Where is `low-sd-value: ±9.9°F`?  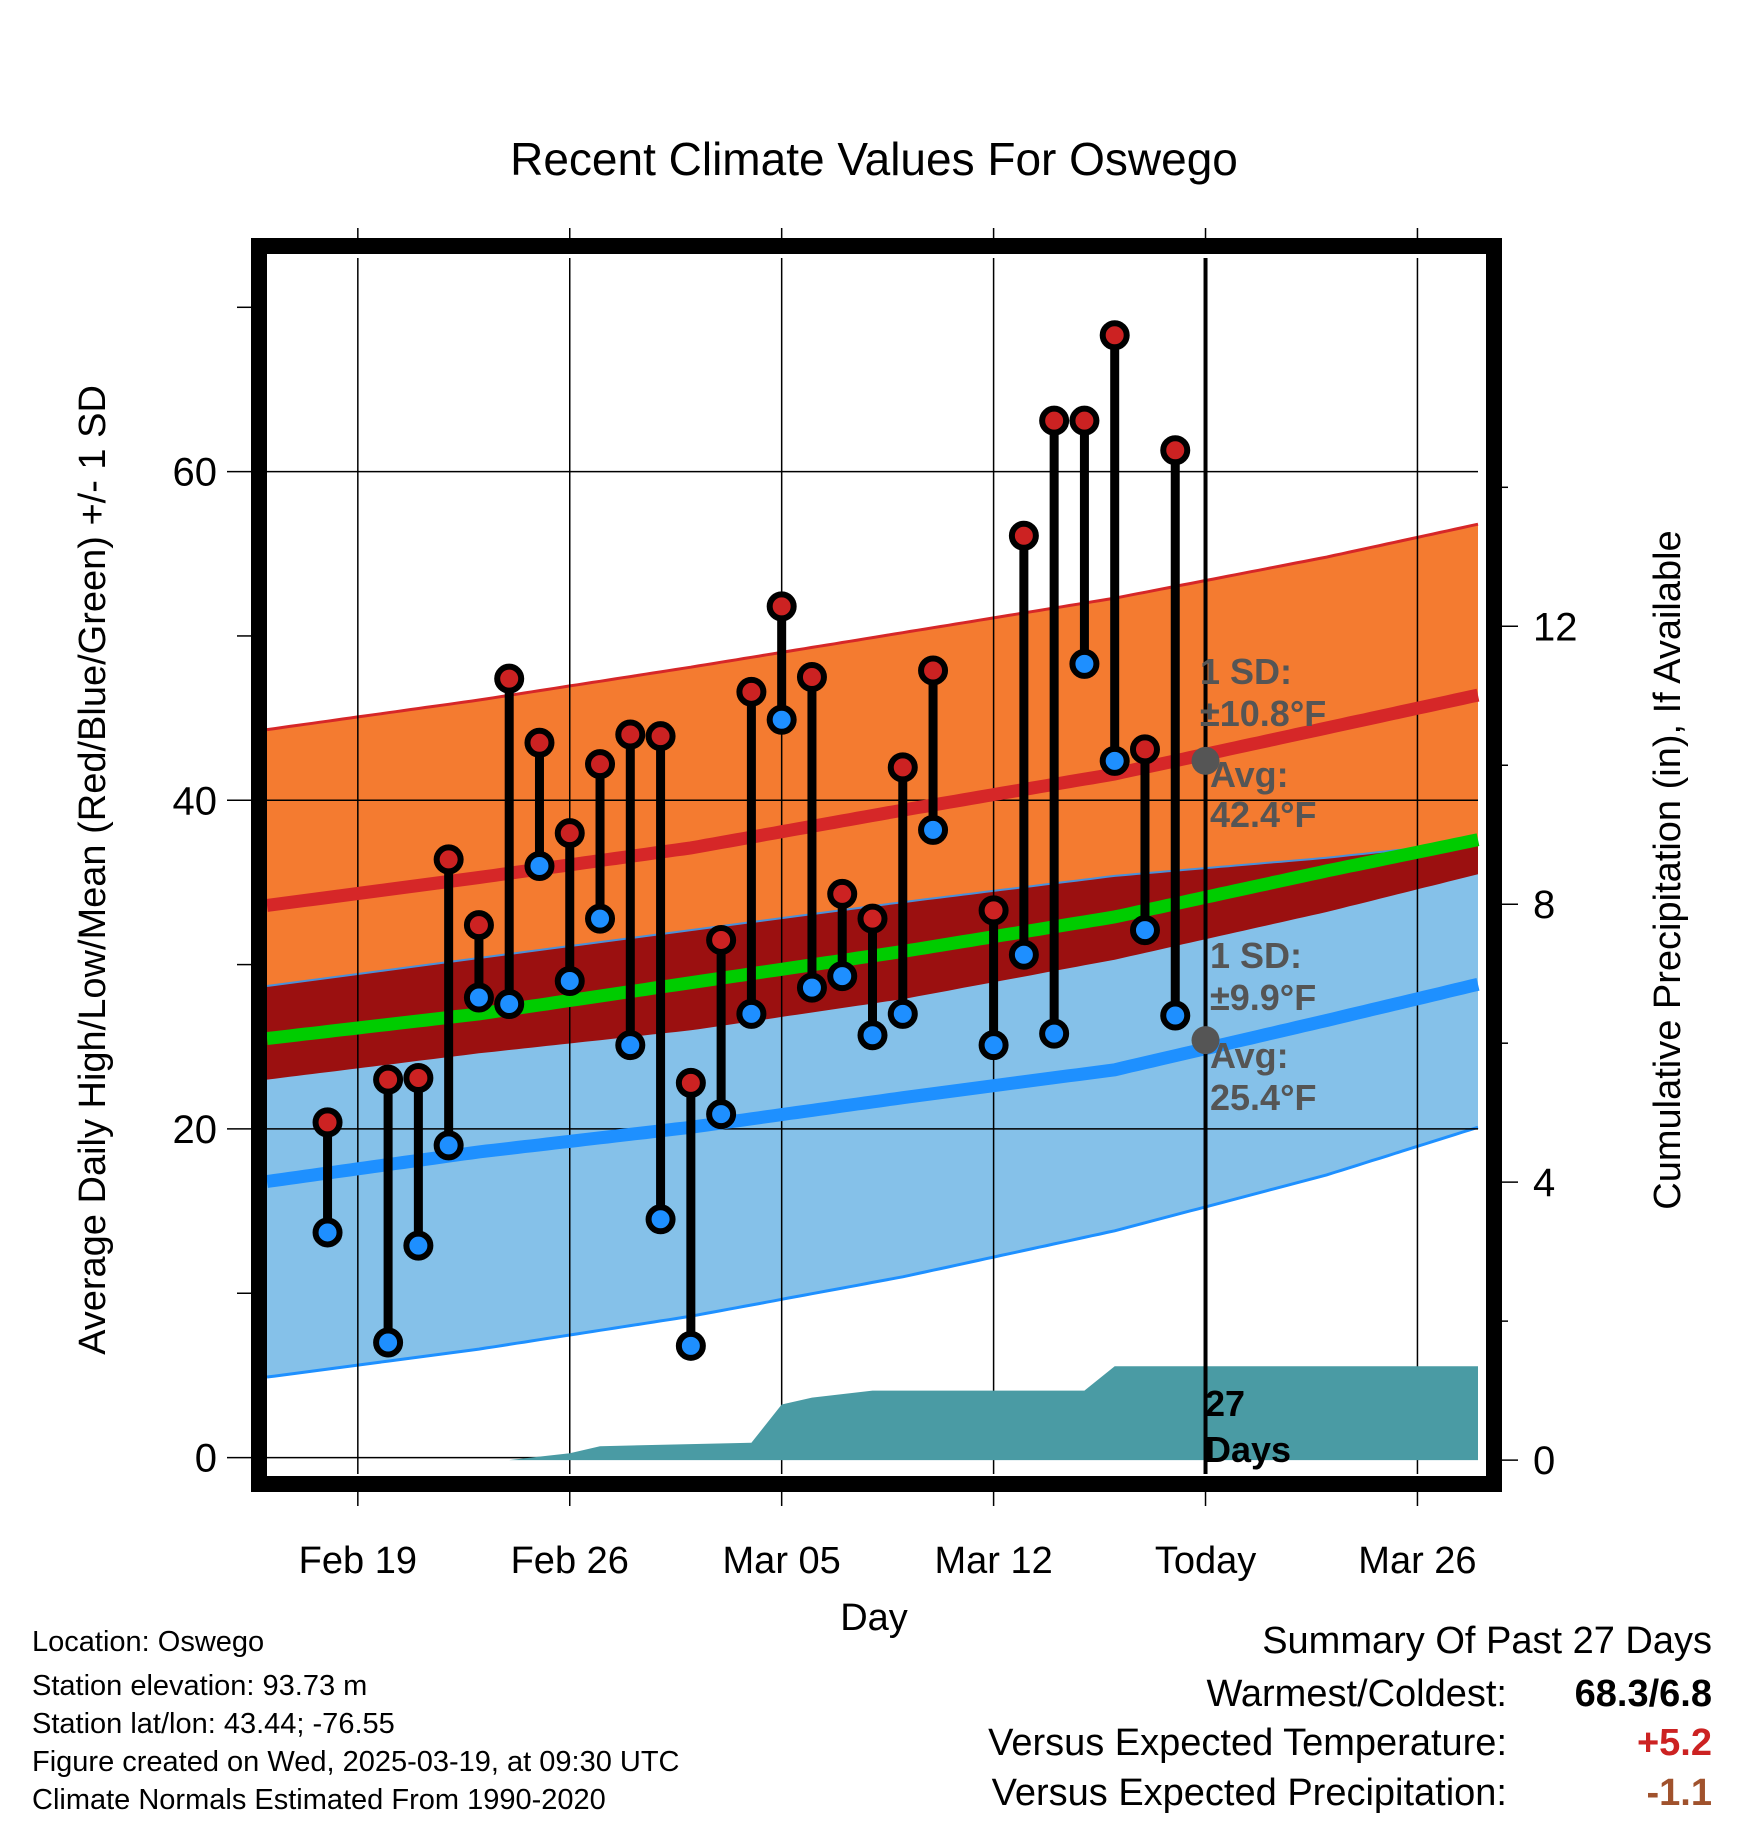 low-sd-value: ±9.9°F is located at coordinates (1263, 997).